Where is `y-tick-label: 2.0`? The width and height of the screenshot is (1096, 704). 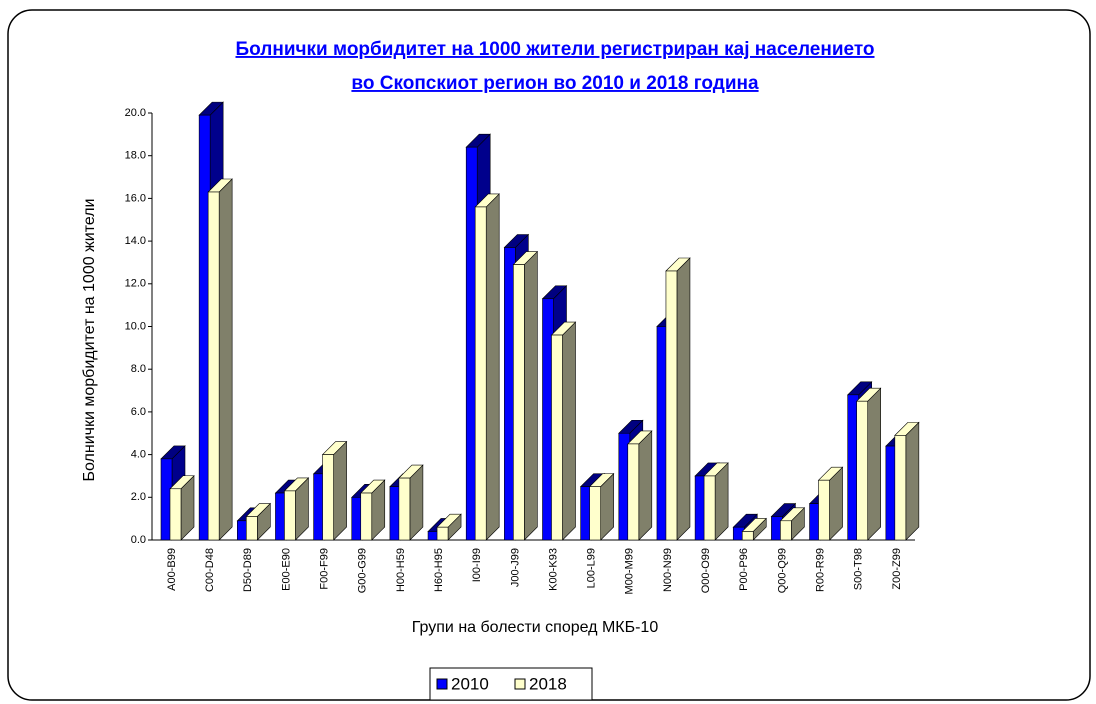
y-tick-label: 2.0 is located at coordinates (138, 497).